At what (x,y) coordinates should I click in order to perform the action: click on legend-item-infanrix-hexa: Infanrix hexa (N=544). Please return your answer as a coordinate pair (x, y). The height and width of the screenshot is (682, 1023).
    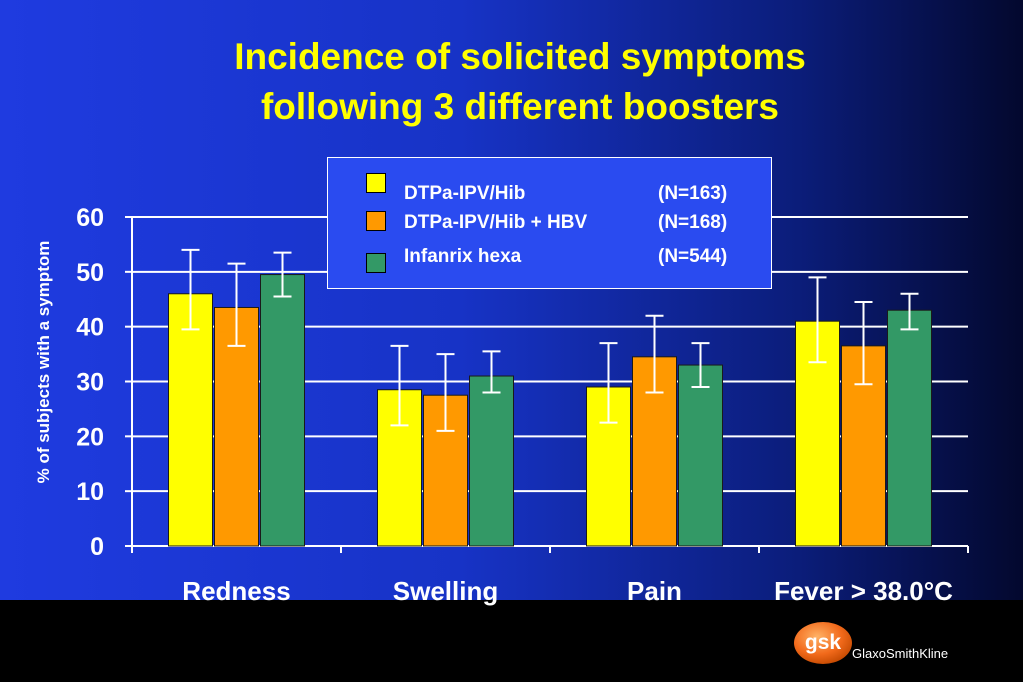
    Looking at the image, I should click on (550, 260).